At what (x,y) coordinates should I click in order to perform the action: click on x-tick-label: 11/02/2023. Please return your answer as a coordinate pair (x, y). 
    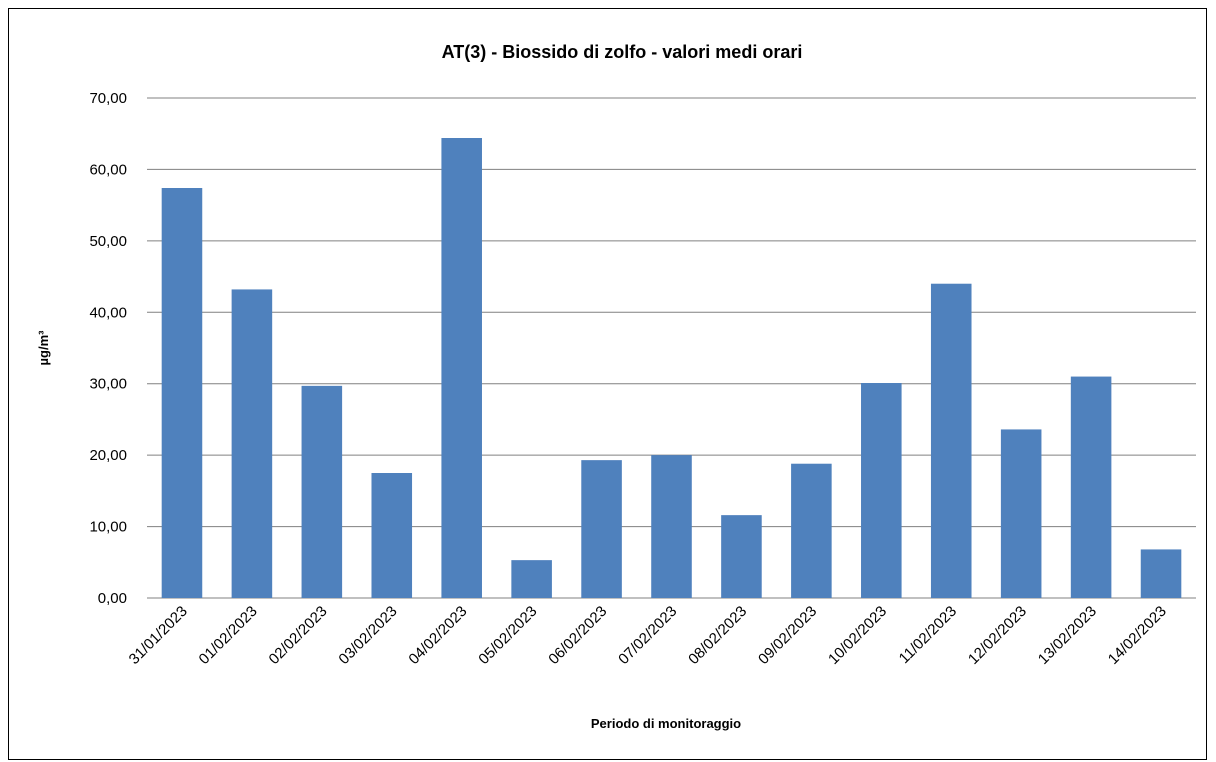
    Looking at the image, I should click on (928, 635).